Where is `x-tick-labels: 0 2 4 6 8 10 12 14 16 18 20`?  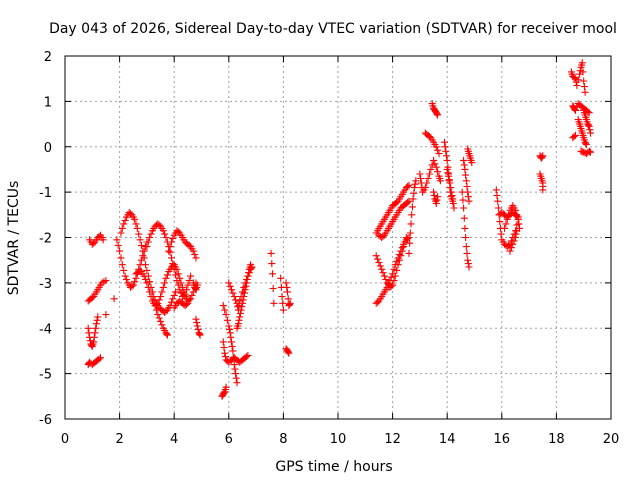
x-tick-labels: 0 2 4 6 8 10 12 14 16 18 20 is located at coordinates (340, 439).